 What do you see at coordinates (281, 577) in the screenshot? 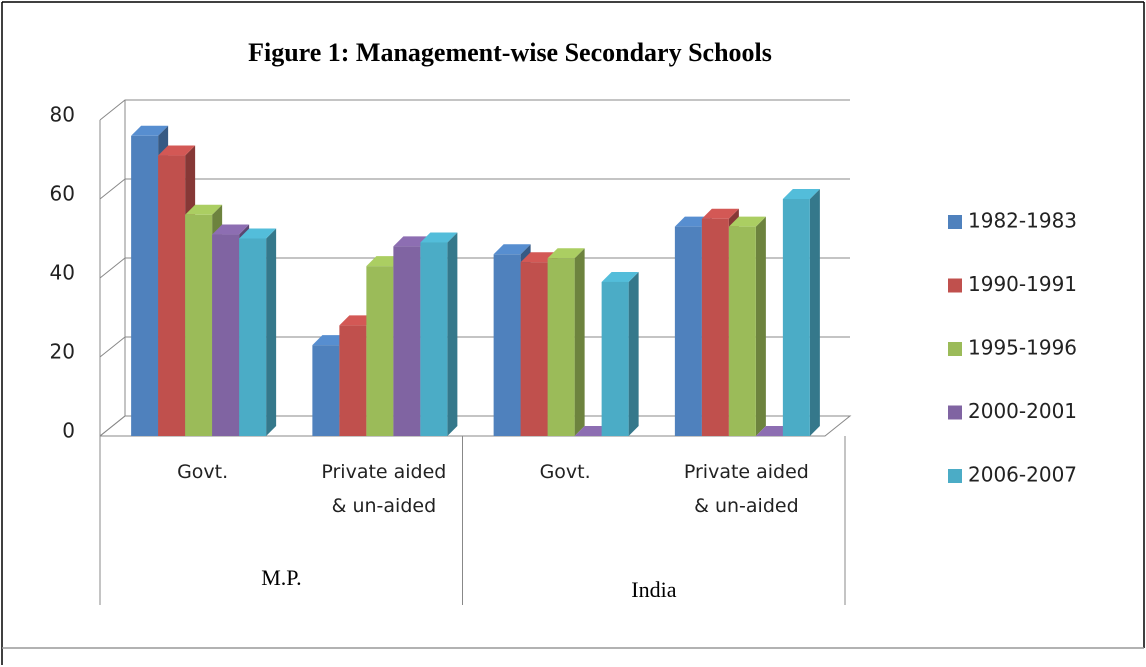
I see `group-label: M.P.` at bounding box center [281, 577].